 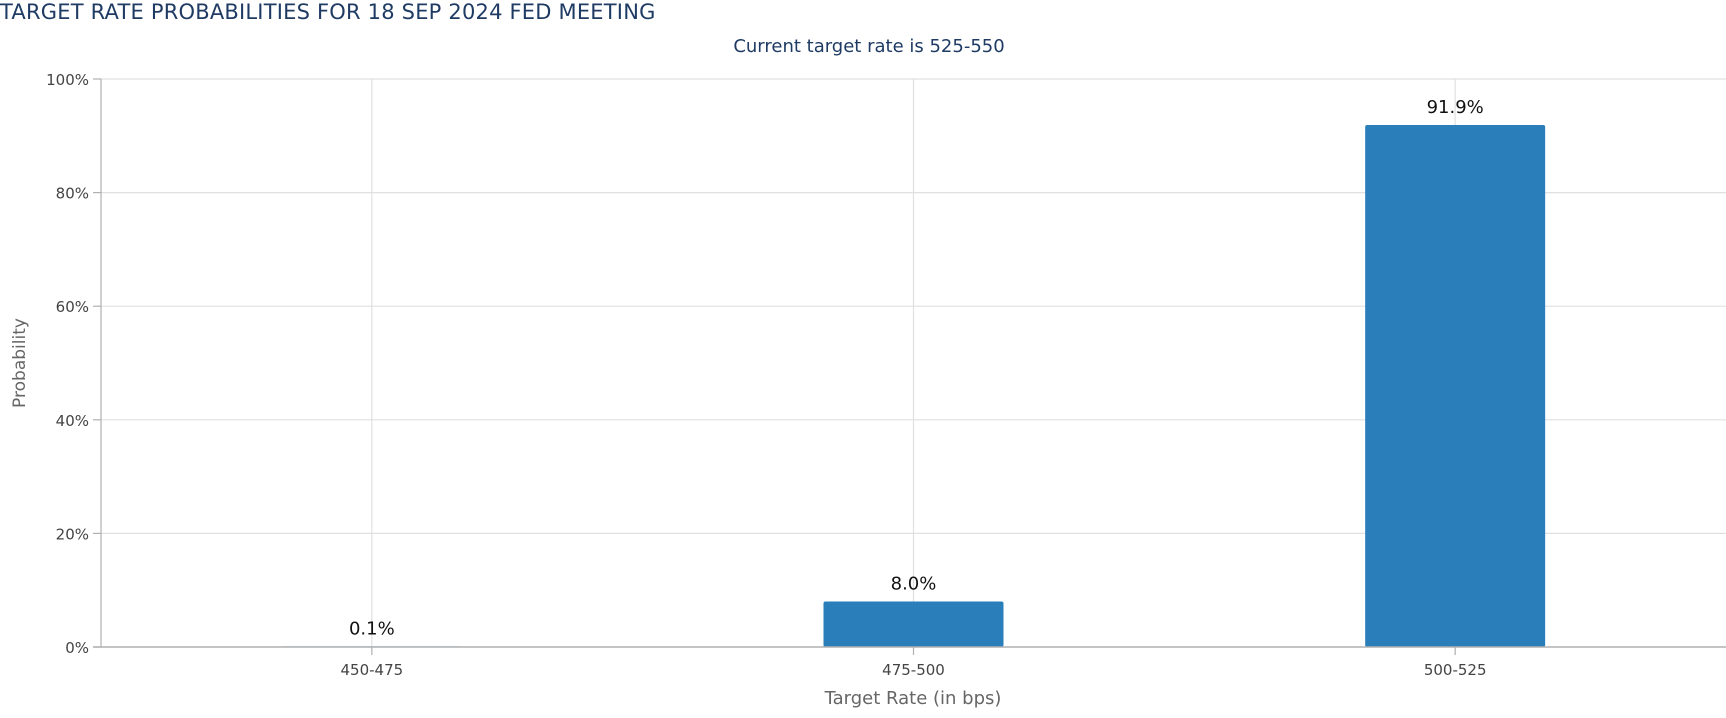 What do you see at coordinates (913, 670) in the screenshot?
I see `x-tick-label: 475-500` at bounding box center [913, 670].